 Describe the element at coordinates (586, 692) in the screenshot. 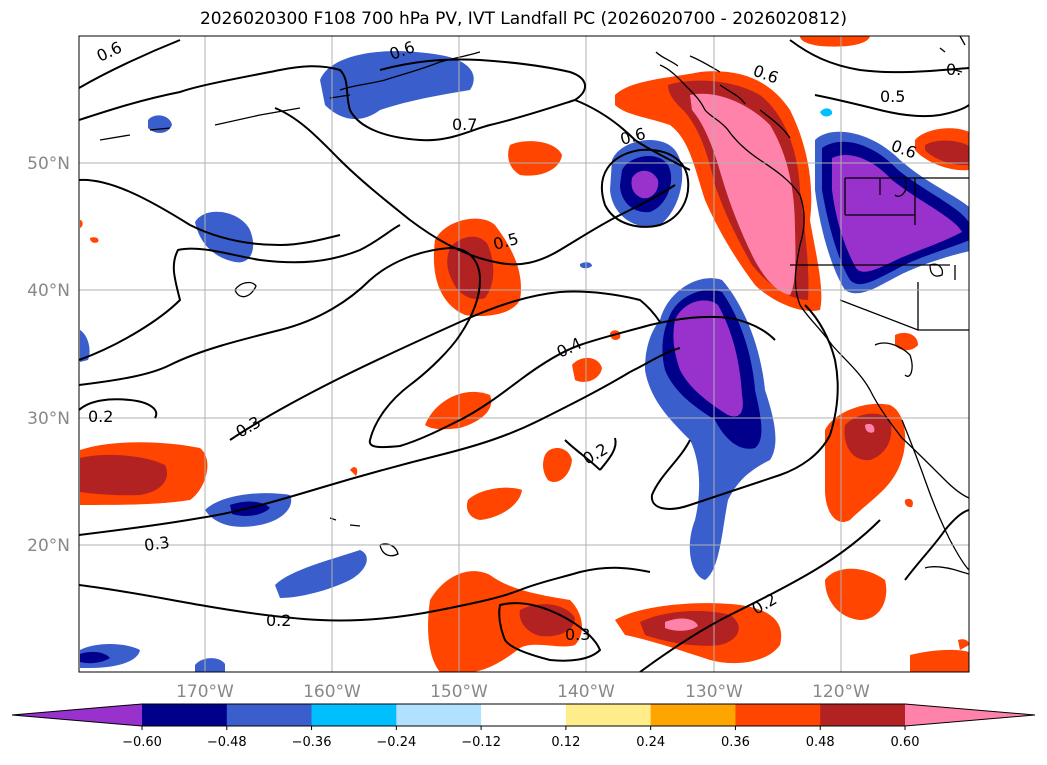

I see `lon-label: 140°W` at that location.